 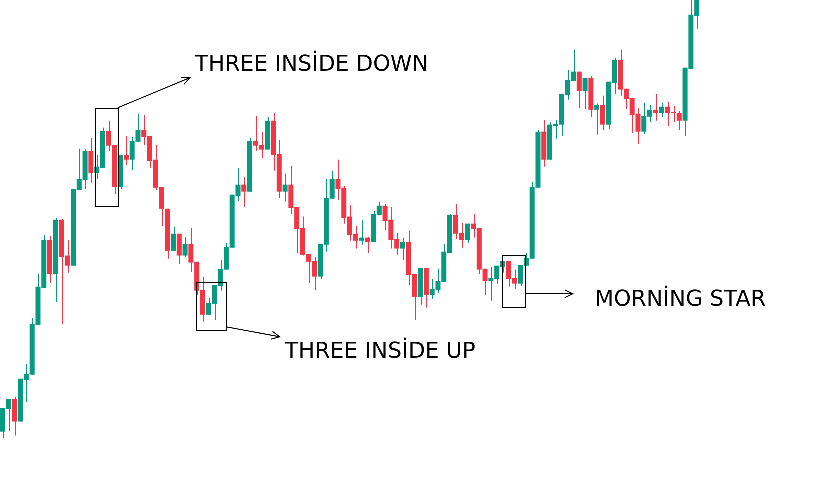 What do you see at coordinates (380, 352) in the screenshot?
I see `annotation: THREE INSİDE UP` at bounding box center [380, 352].